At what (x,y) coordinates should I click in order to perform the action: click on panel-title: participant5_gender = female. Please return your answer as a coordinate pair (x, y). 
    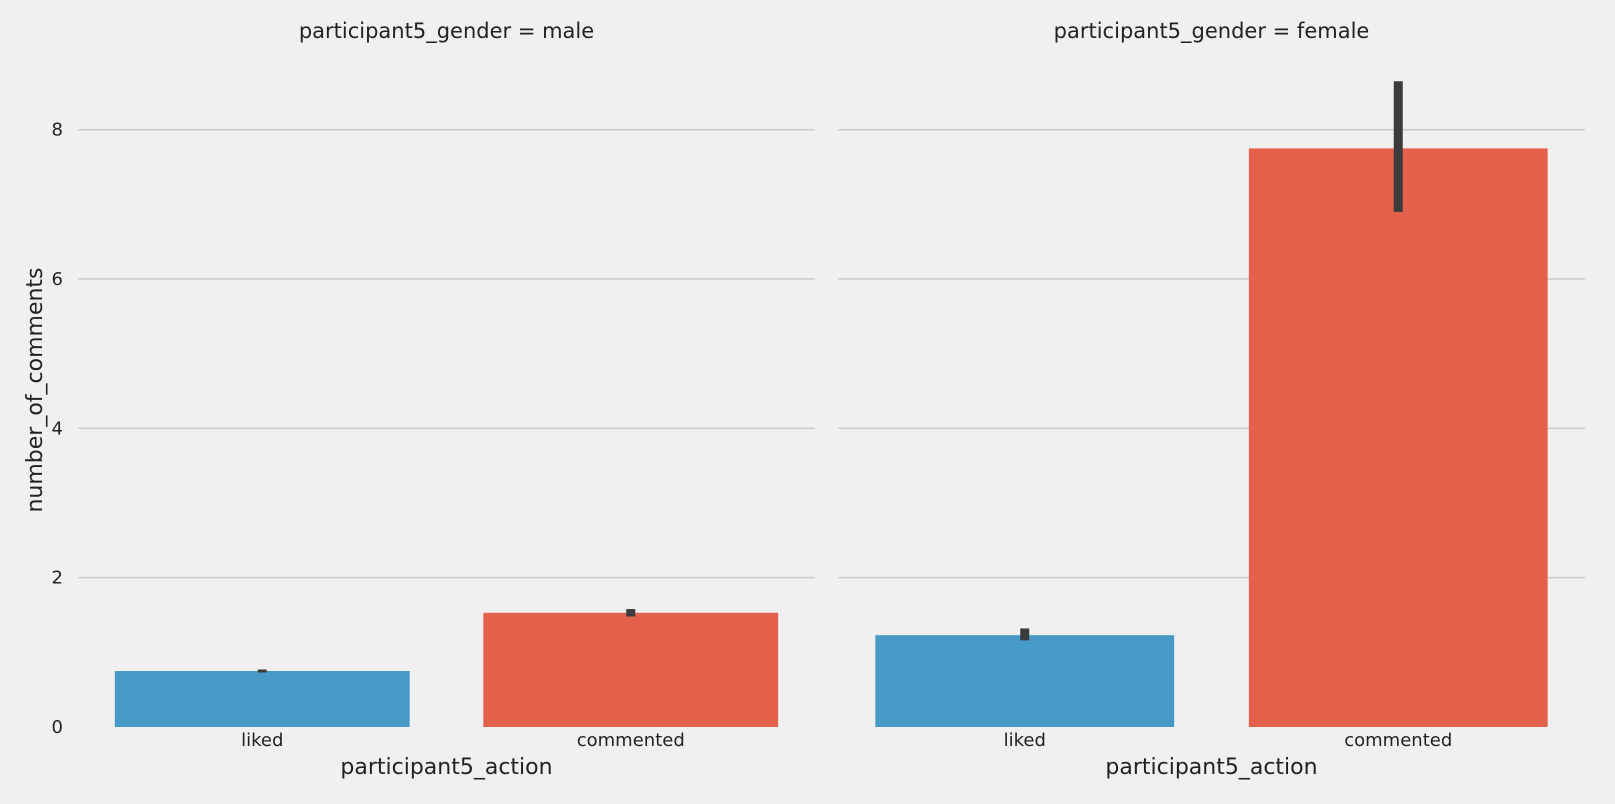
    Looking at the image, I should click on (1212, 31).